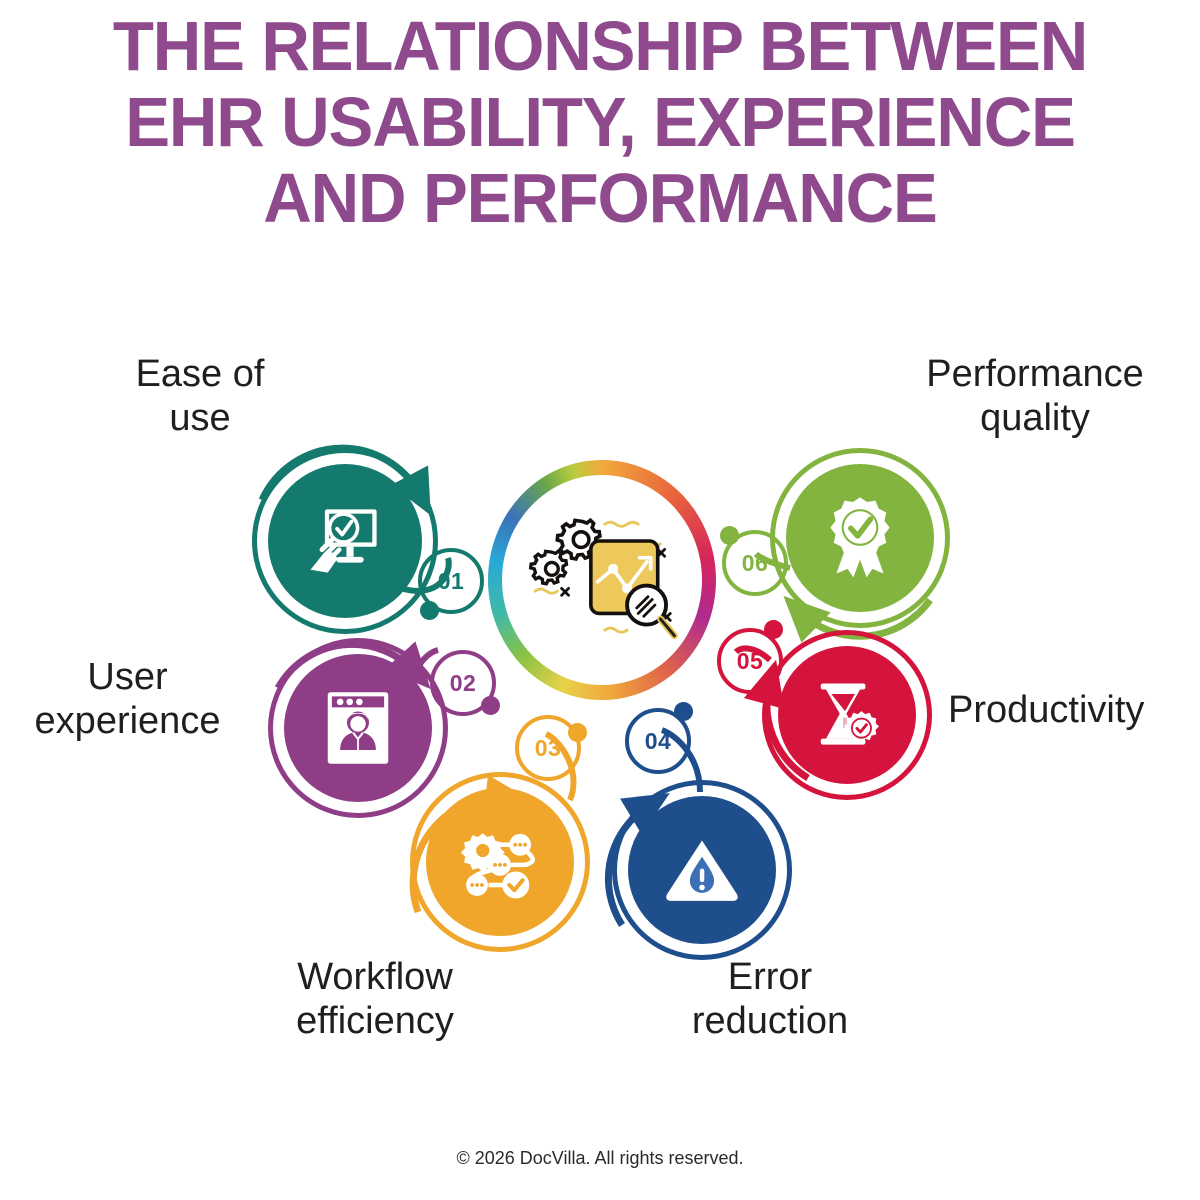  Describe the element at coordinates (773, 629) in the screenshot. I see `badge-05-dot` at that location.